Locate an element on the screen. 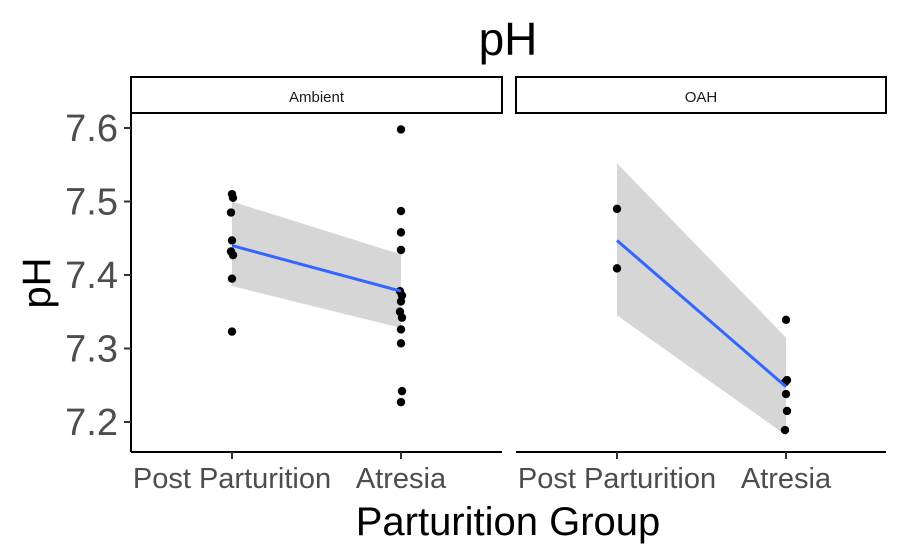 The width and height of the screenshot is (900, 556). y-tick-label: 7.6 is located at coordinates (91, 129).